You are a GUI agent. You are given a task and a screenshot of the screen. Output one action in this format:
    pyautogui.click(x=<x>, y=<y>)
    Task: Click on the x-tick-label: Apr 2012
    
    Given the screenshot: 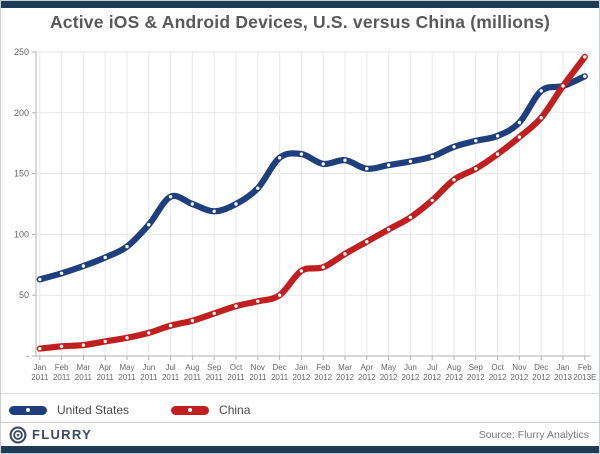 What is the action you would take?
    pyautogui.click(x=367, y=372)
    